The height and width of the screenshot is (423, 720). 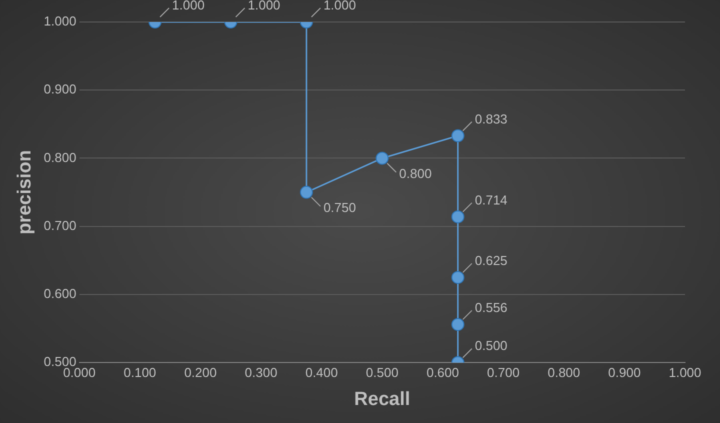 What do you see at coordinates (382, 372) in the screenshot?
I see `x-tick-label: 0.500` at bounding box center [382, 372].